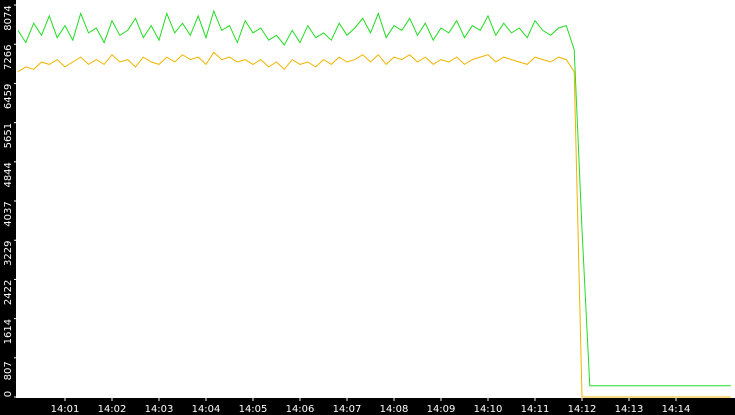 This screenshot has height=415, width=735. I want to click on x-tick-label: 14:14, so click(676, 409).